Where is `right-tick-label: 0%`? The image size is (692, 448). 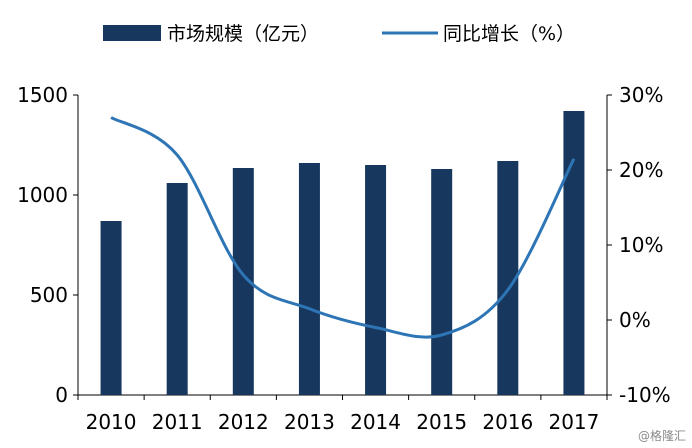 right-tick-label: 0% is located at coordinates (635, 320).